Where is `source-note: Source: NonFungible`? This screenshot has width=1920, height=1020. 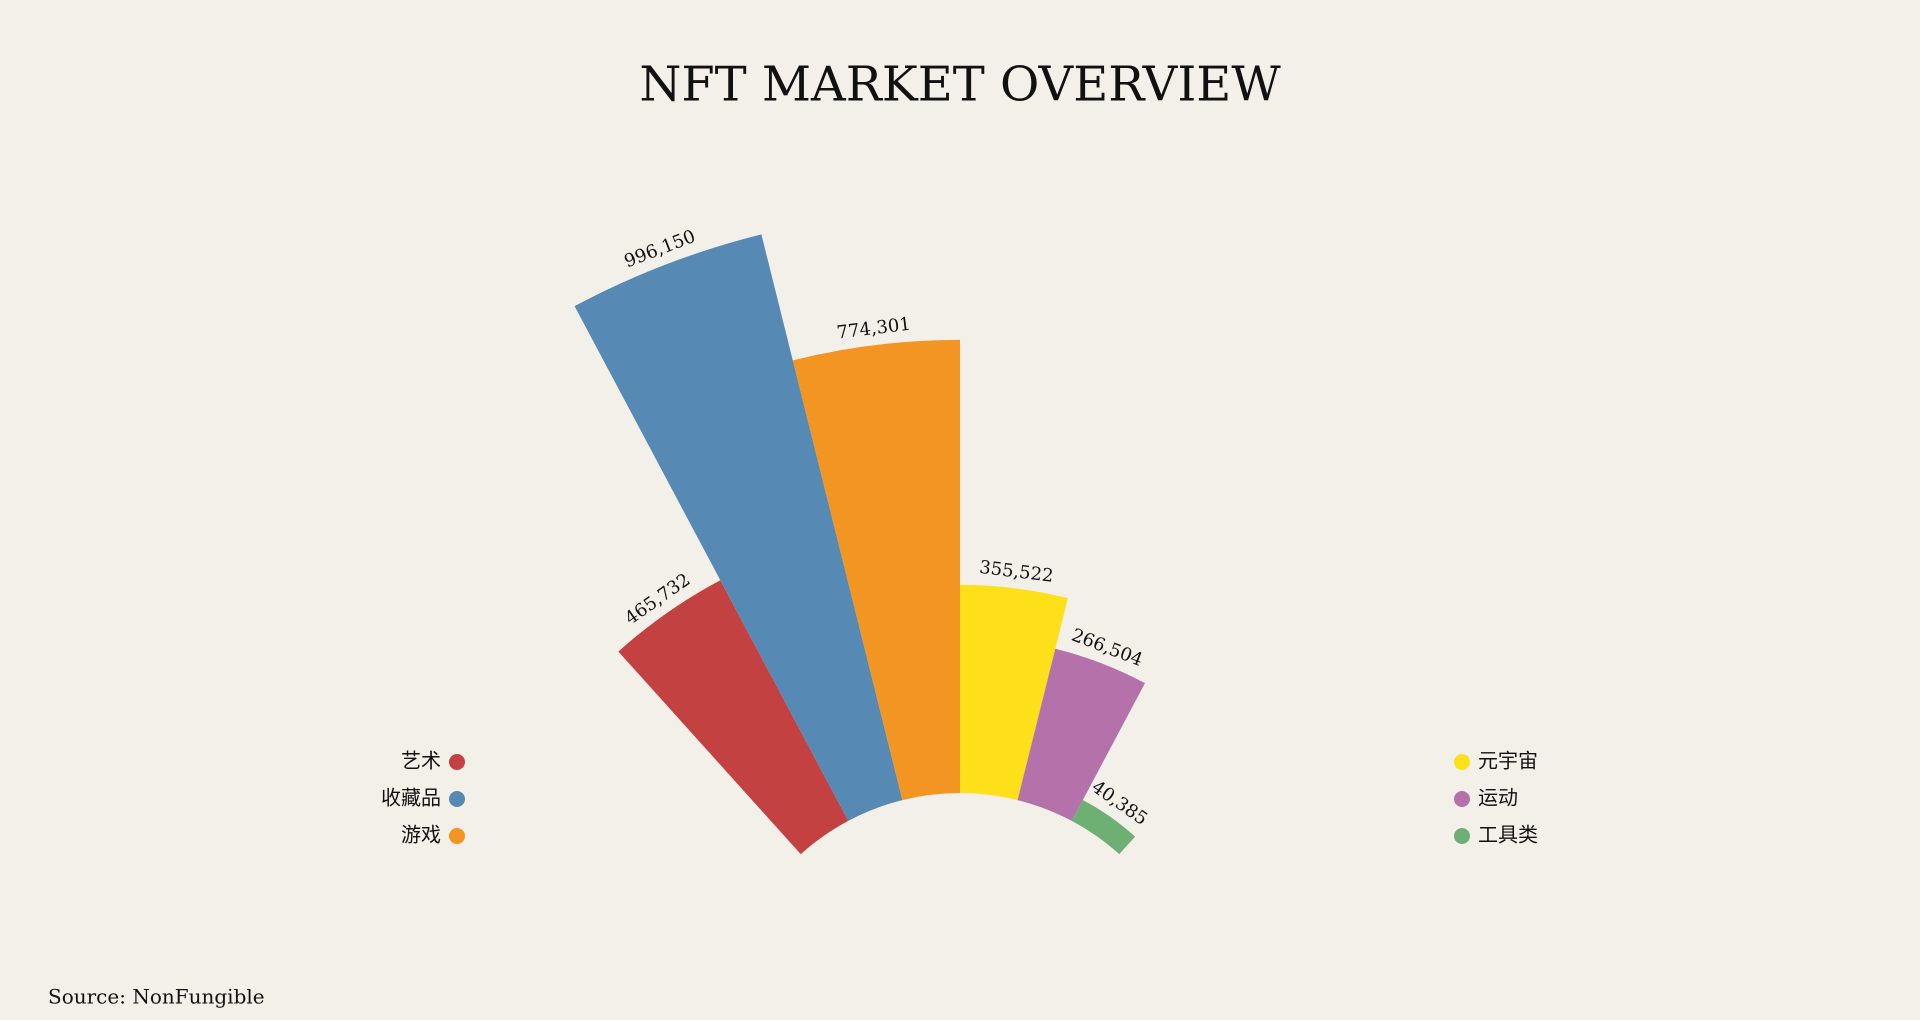
source-note: Source: NonFungible is located at coordinates (156, 997).